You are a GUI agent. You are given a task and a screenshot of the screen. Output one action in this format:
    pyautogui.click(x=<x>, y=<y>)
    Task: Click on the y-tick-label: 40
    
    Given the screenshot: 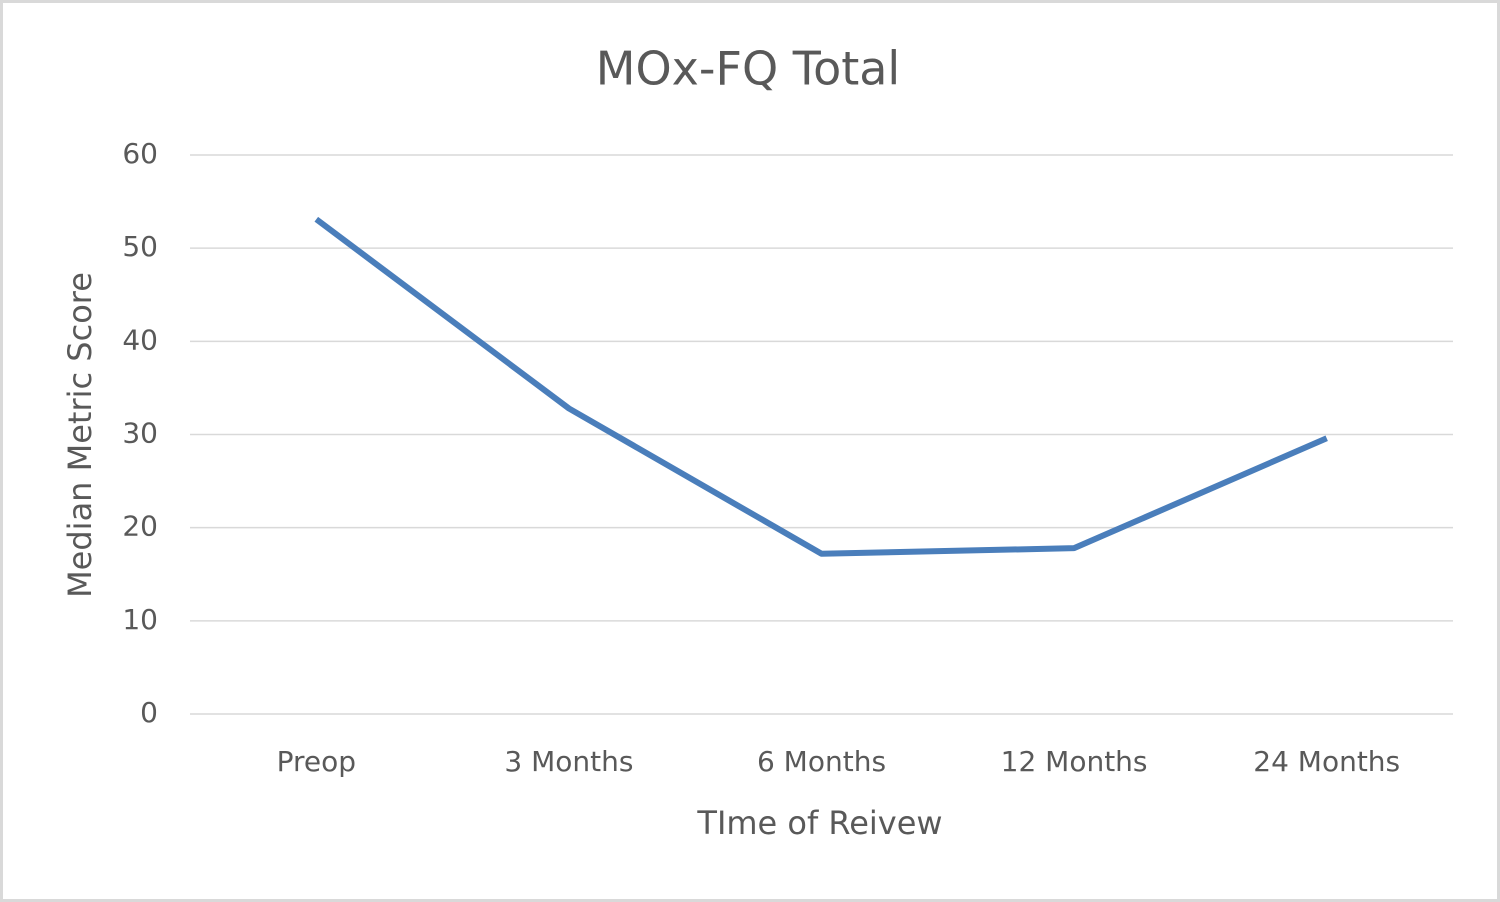 What is the action you would take?
    pyautogui.click(x=140, y=339)
    